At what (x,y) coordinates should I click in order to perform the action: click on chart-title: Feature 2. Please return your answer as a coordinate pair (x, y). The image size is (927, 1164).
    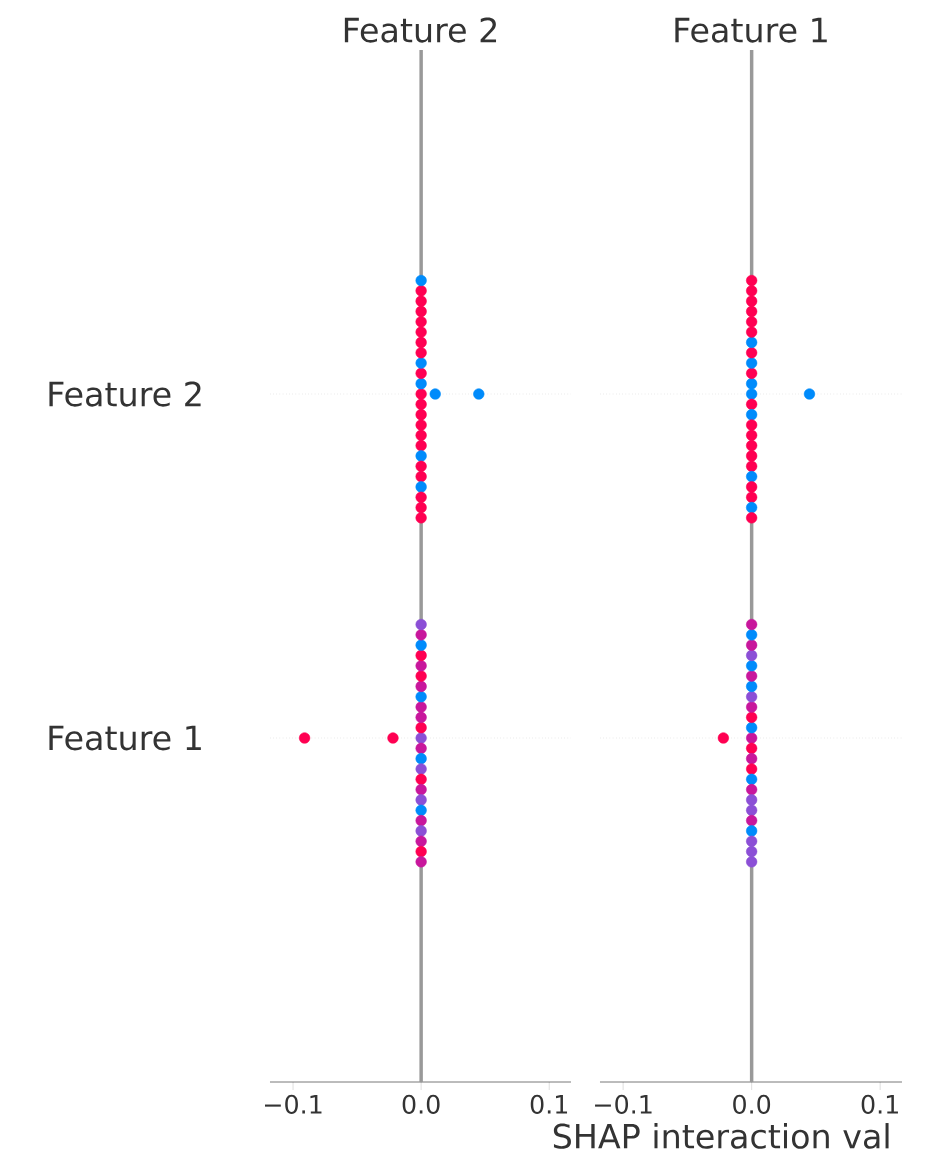
    Looking at the image, I should click on (420, 30).